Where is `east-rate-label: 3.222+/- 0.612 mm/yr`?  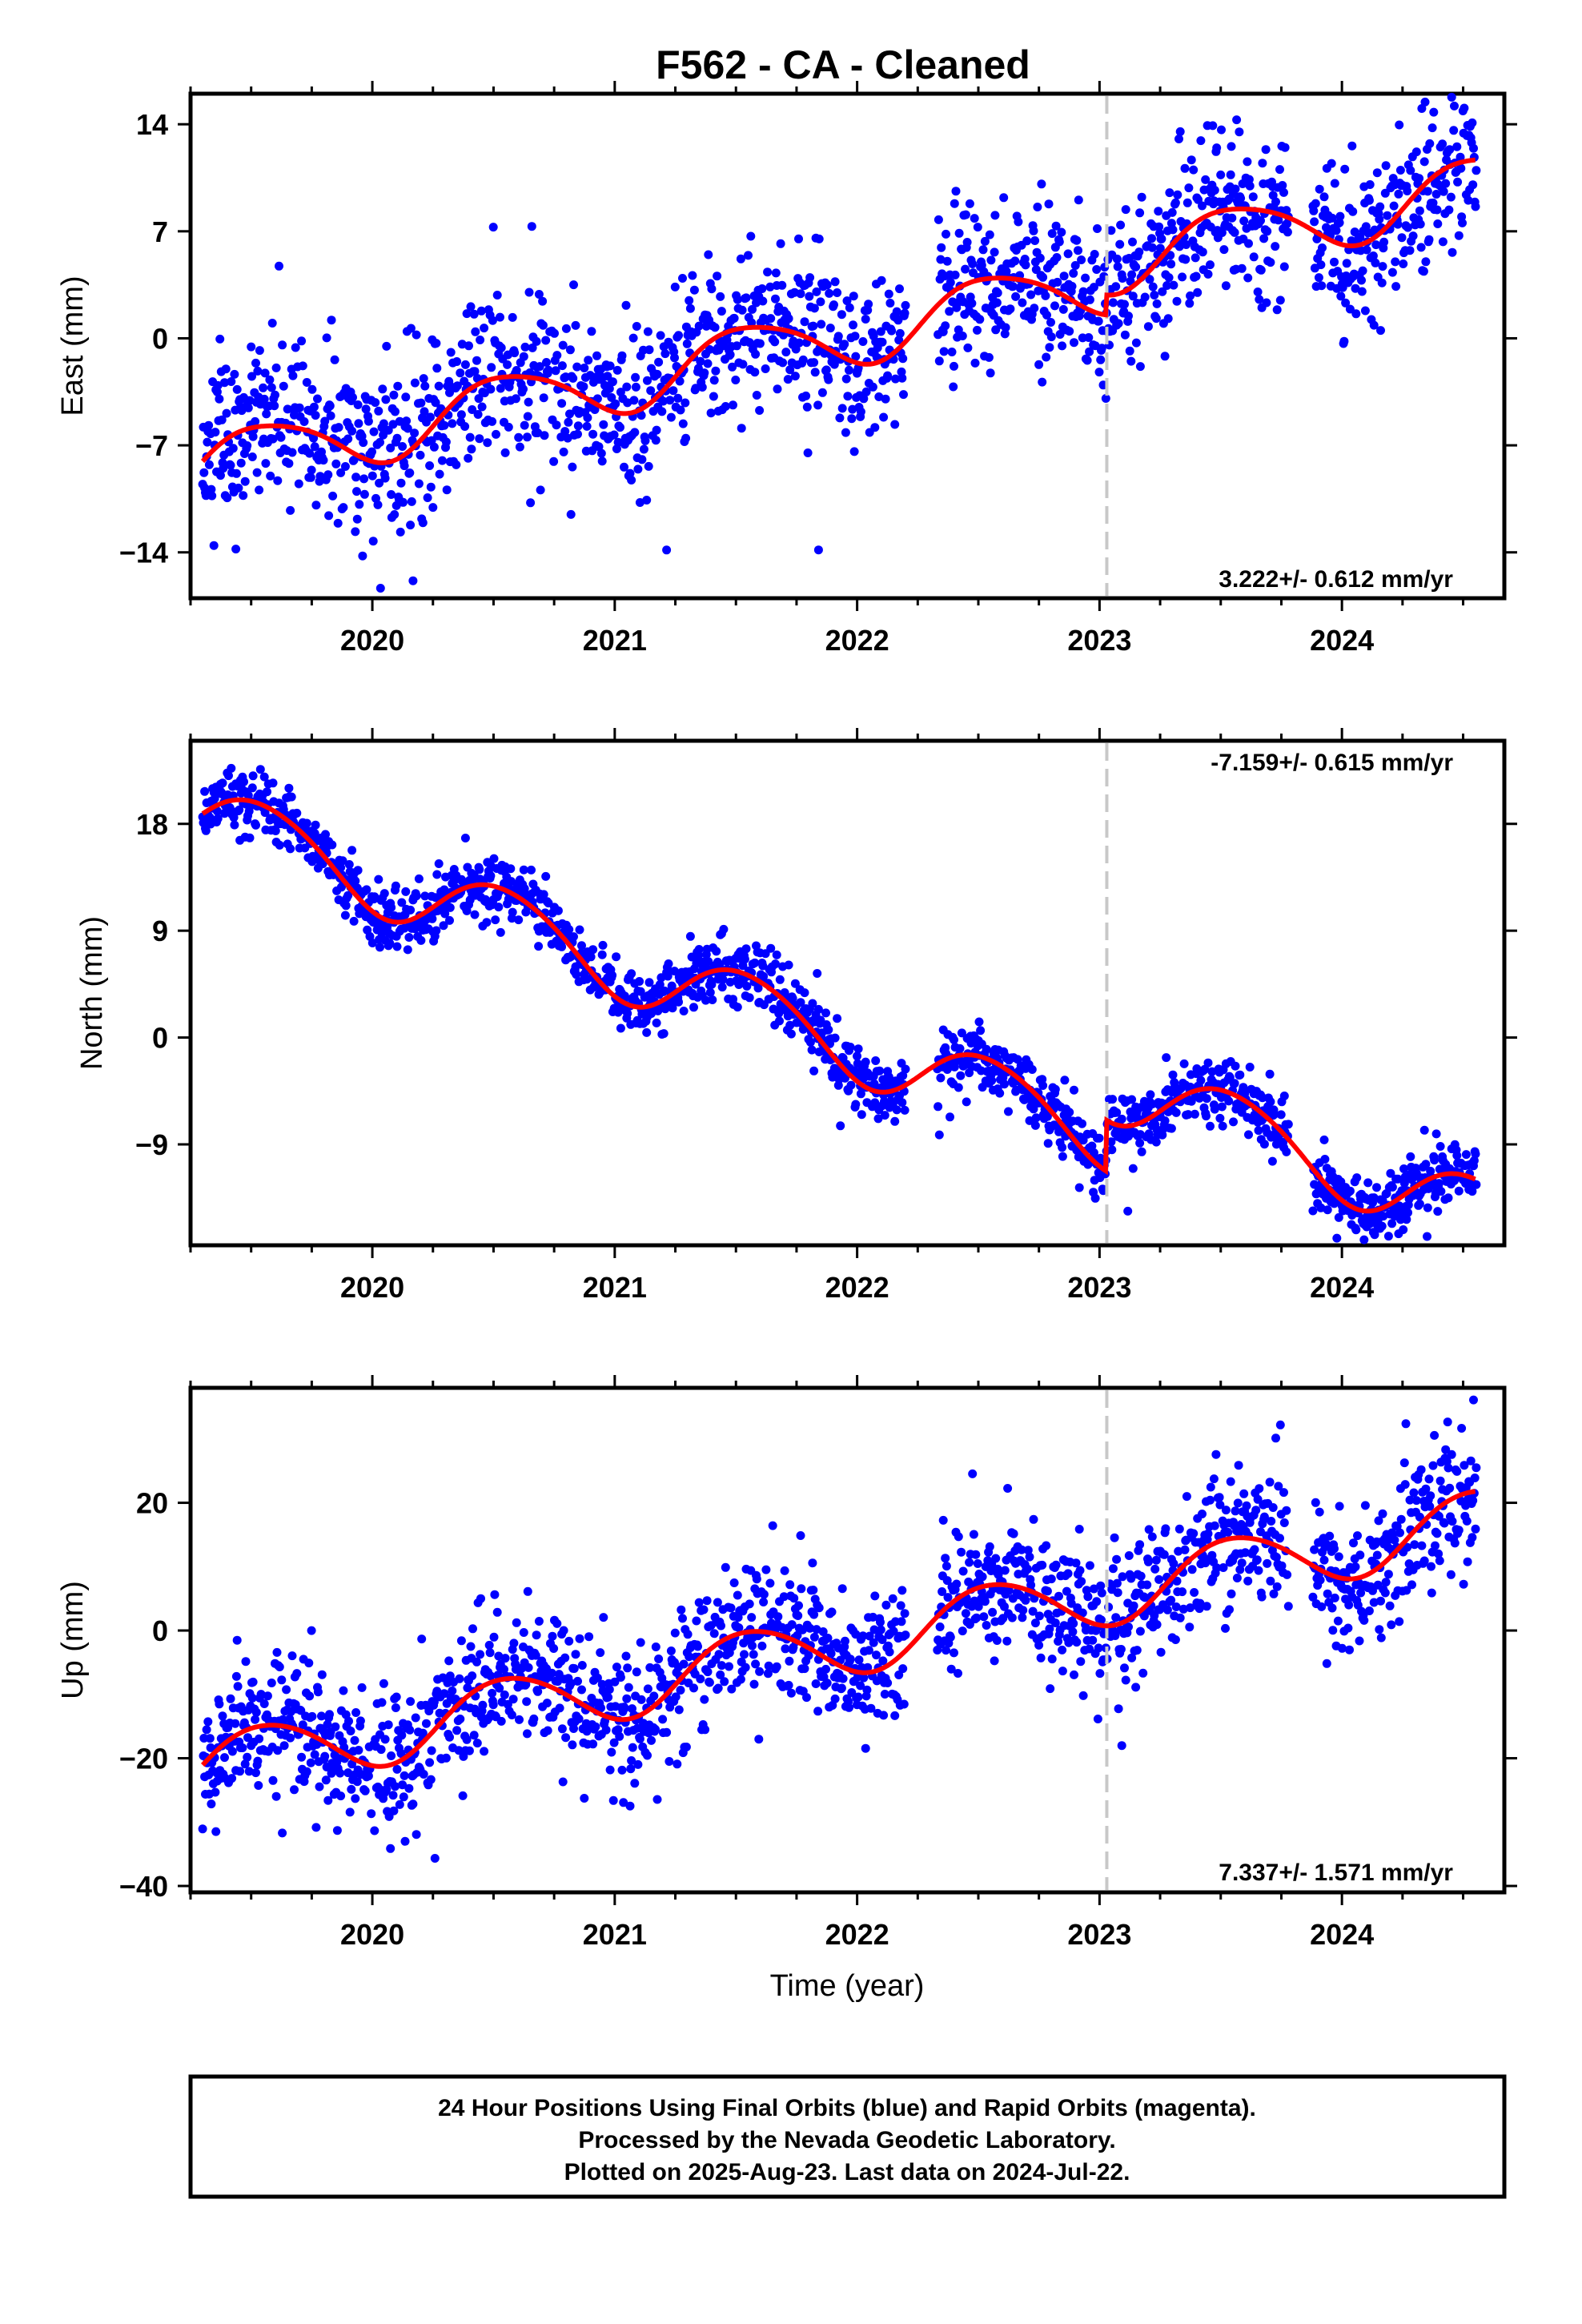
east-rate-label: 3.222+/- 0.612 mm/yr is located at coordinates (1336, 579).